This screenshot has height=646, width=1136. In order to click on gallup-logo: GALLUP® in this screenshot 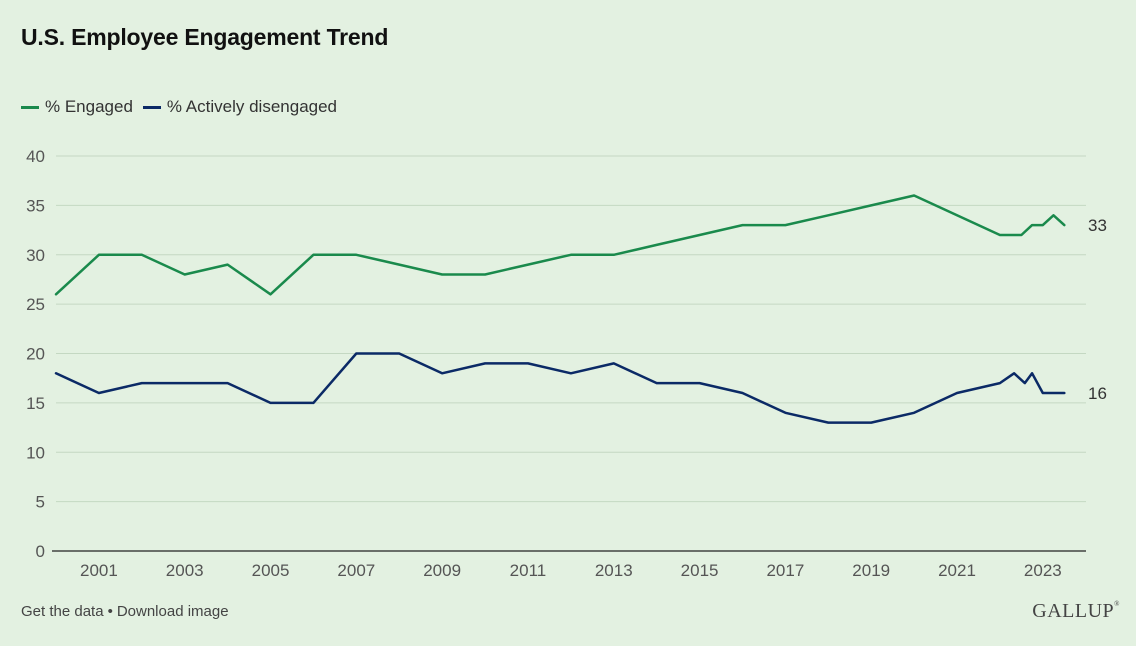, I will do `click(1076, 611)`.